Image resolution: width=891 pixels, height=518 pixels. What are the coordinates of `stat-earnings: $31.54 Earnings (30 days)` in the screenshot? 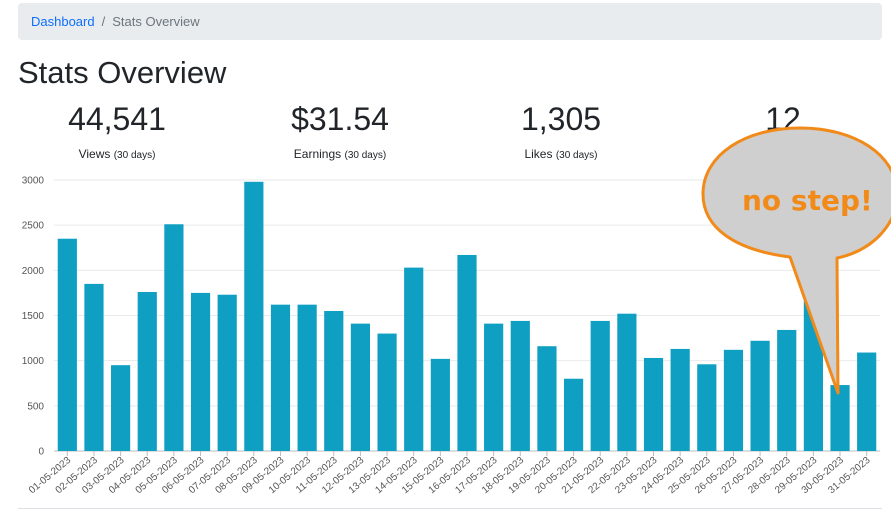 It's located at (340, 130).